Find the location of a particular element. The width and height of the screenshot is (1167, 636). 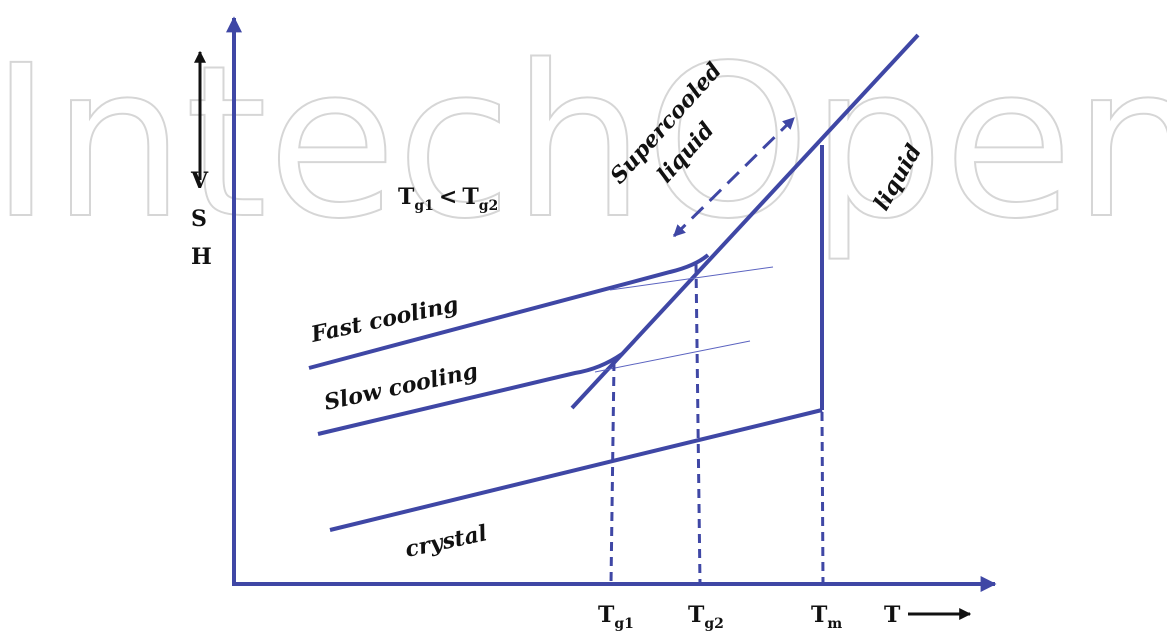

fast-cooling-line is located at coordinates (509, 311).